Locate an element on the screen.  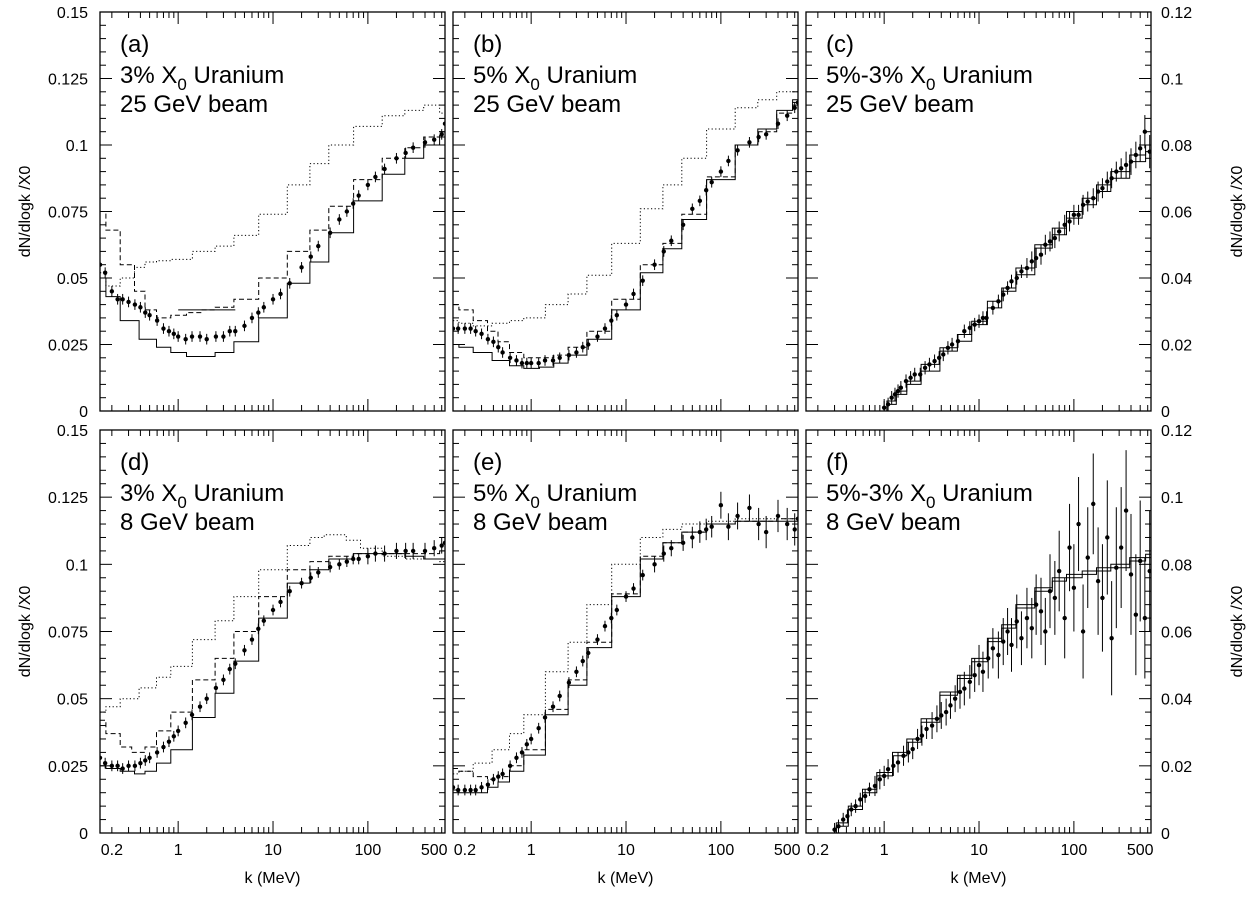
x-tick-label: 1 is located at coordinates (178, 850).